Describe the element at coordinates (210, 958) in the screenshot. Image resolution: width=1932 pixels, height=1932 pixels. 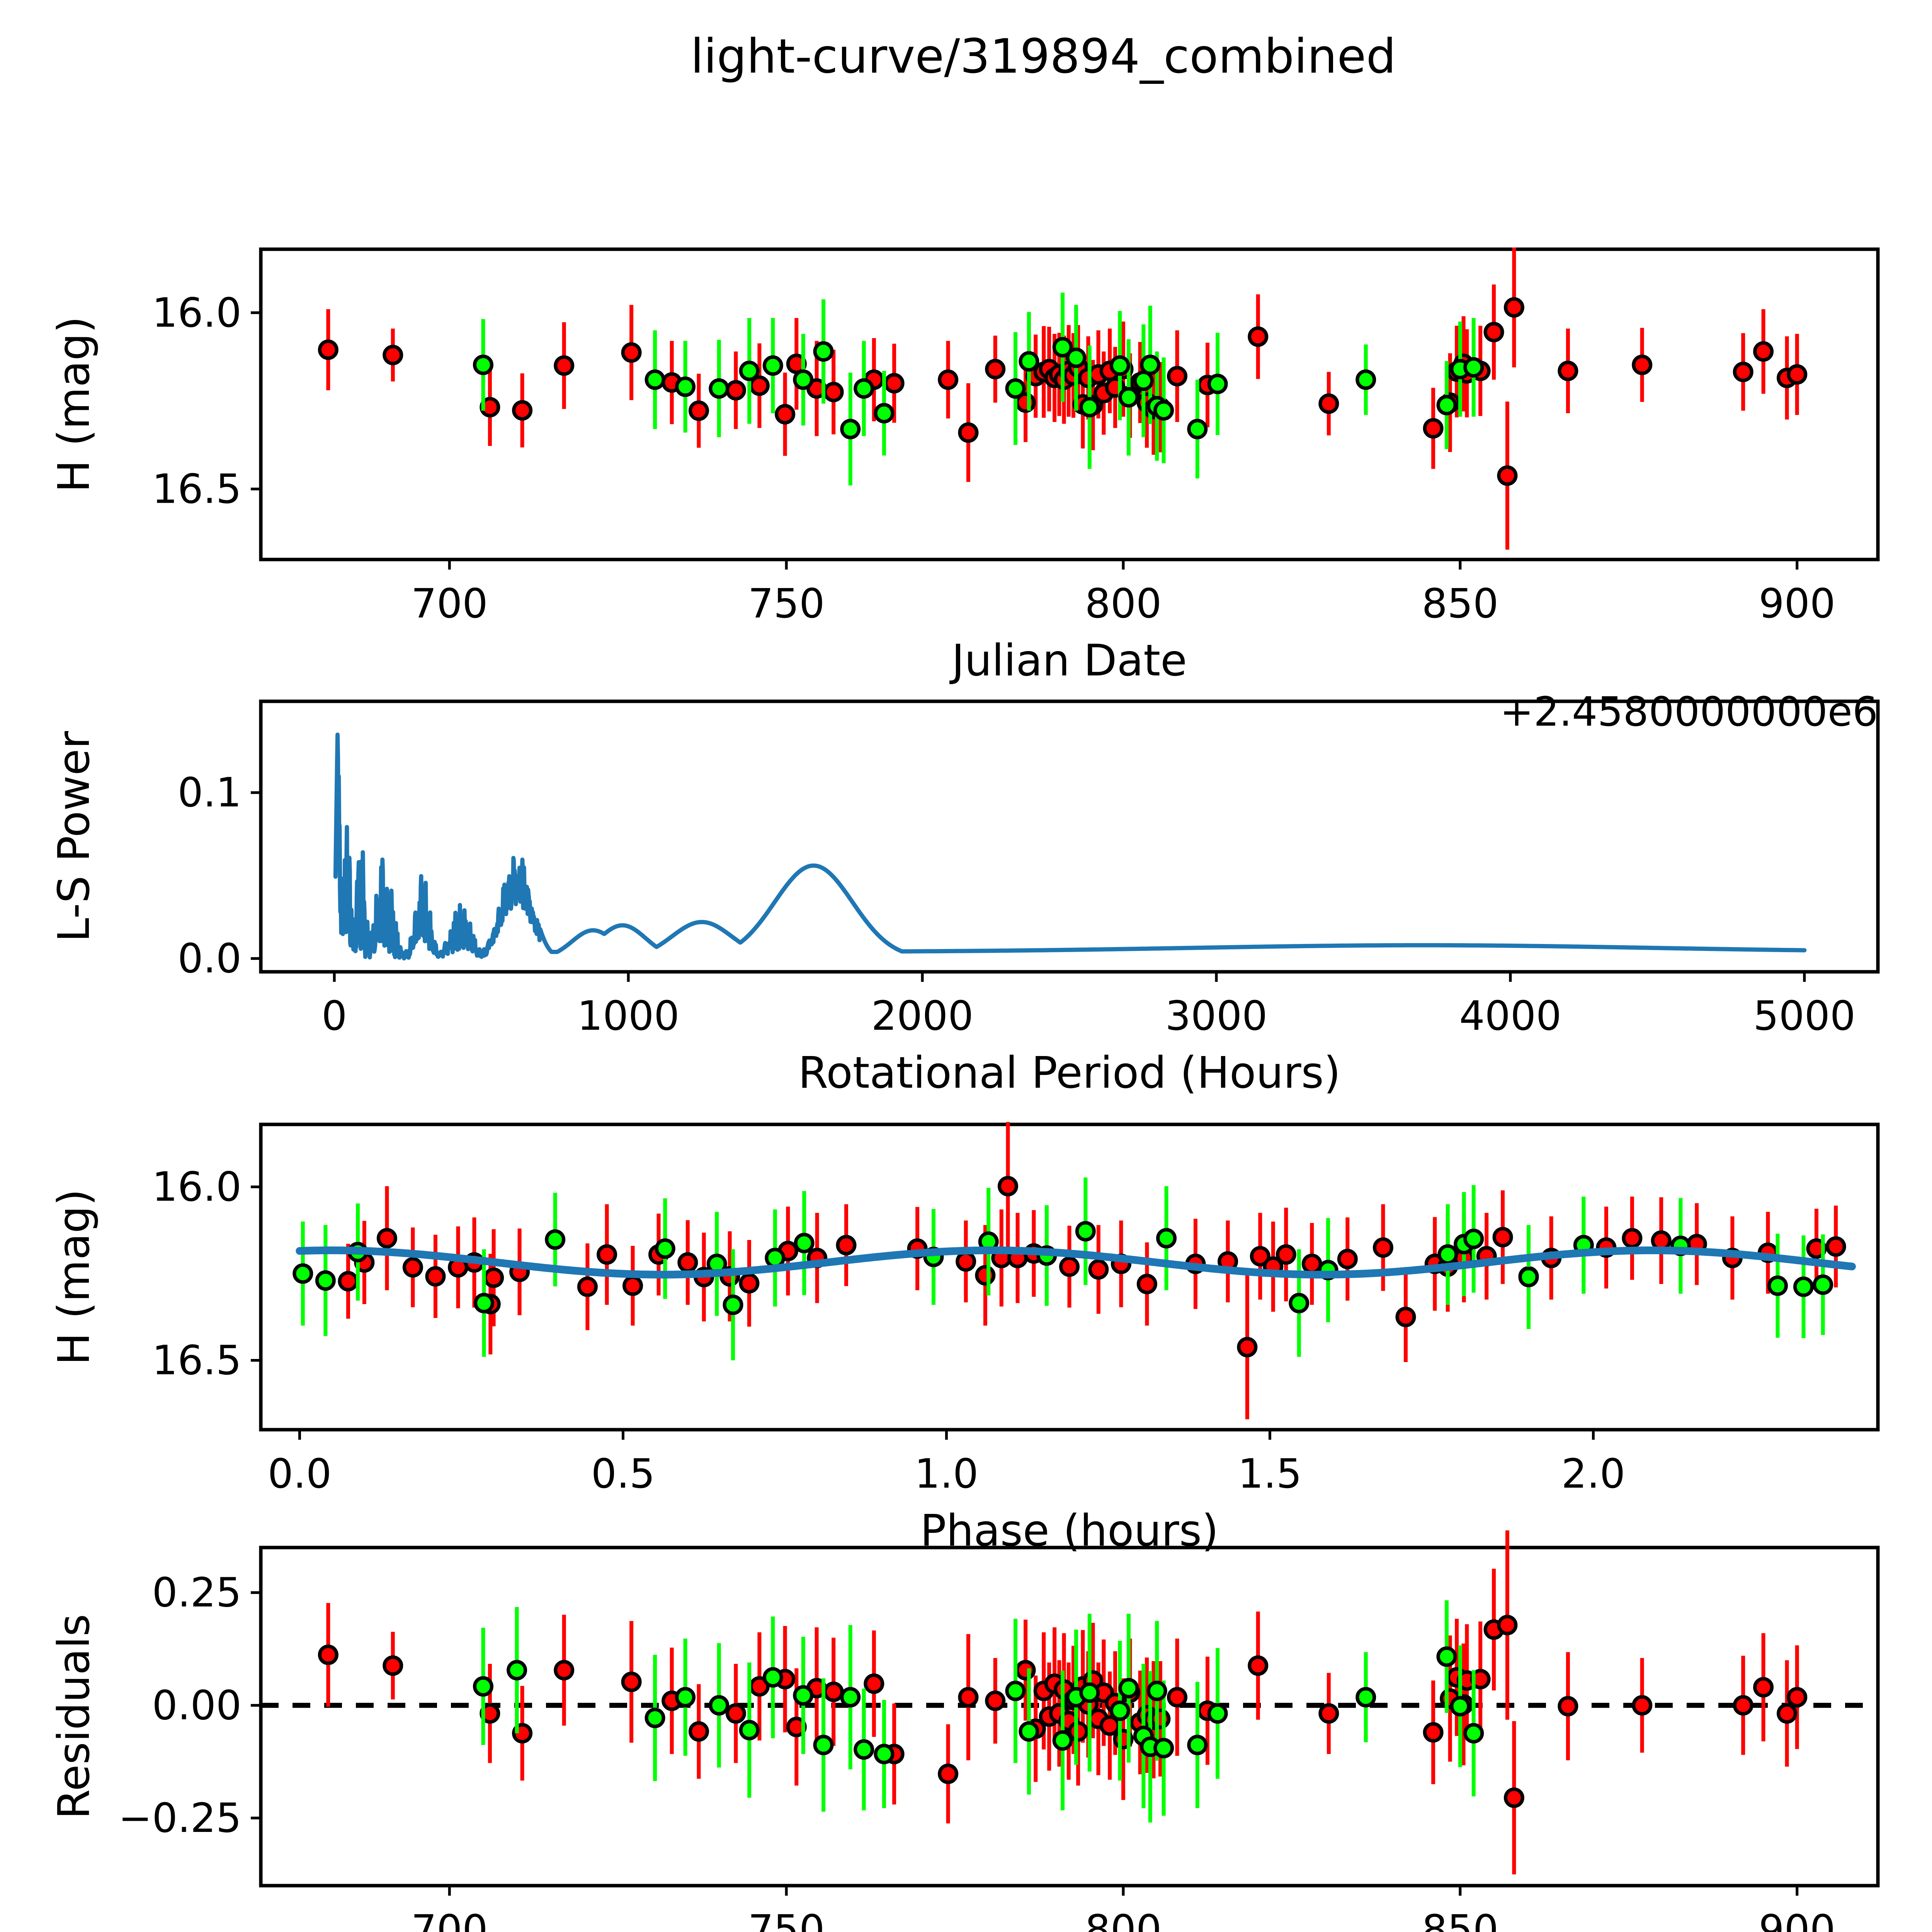
I see `y-ticklabel-0: 0.0` at that location.